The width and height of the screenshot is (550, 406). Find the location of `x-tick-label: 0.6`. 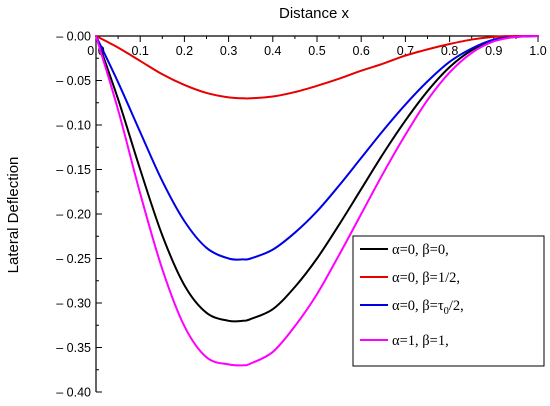

x-tick-label: 0.6 is located at coordinates (361, 51).